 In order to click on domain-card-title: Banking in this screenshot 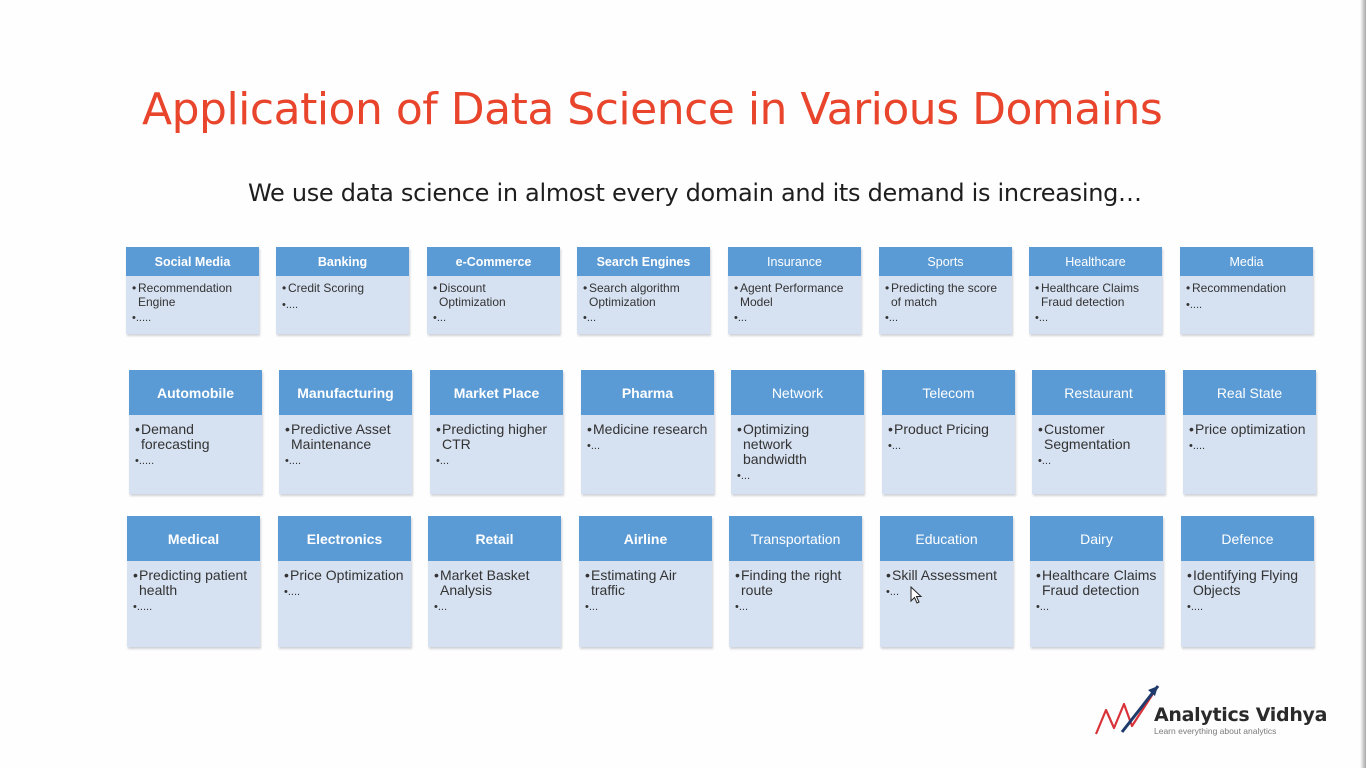, I will do `click(342, 261)`.